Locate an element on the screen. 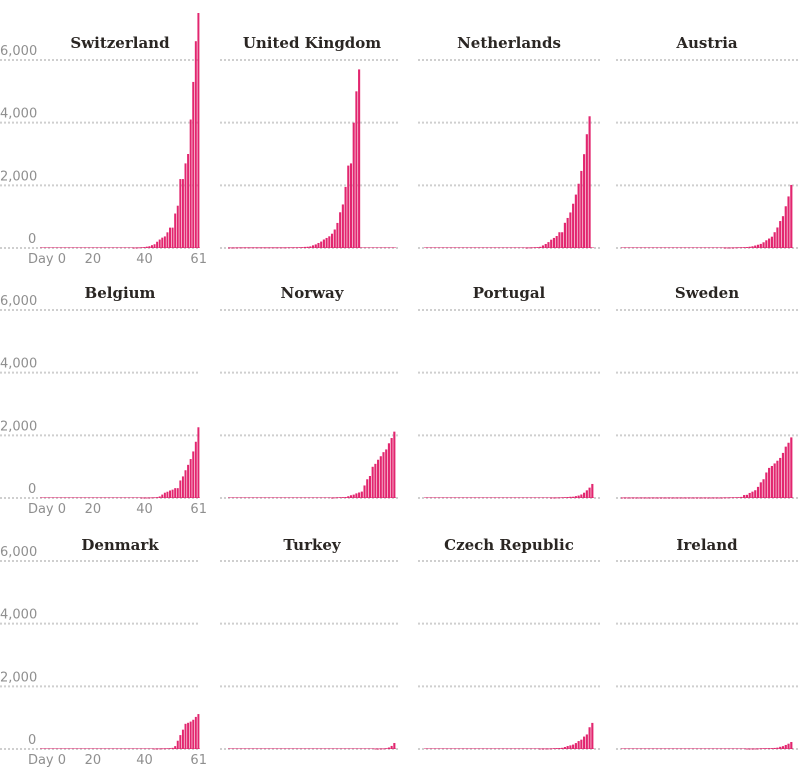 This screenshot has height=780, width=800. x-tick-label: 40 is located at coordinates (144, 760).